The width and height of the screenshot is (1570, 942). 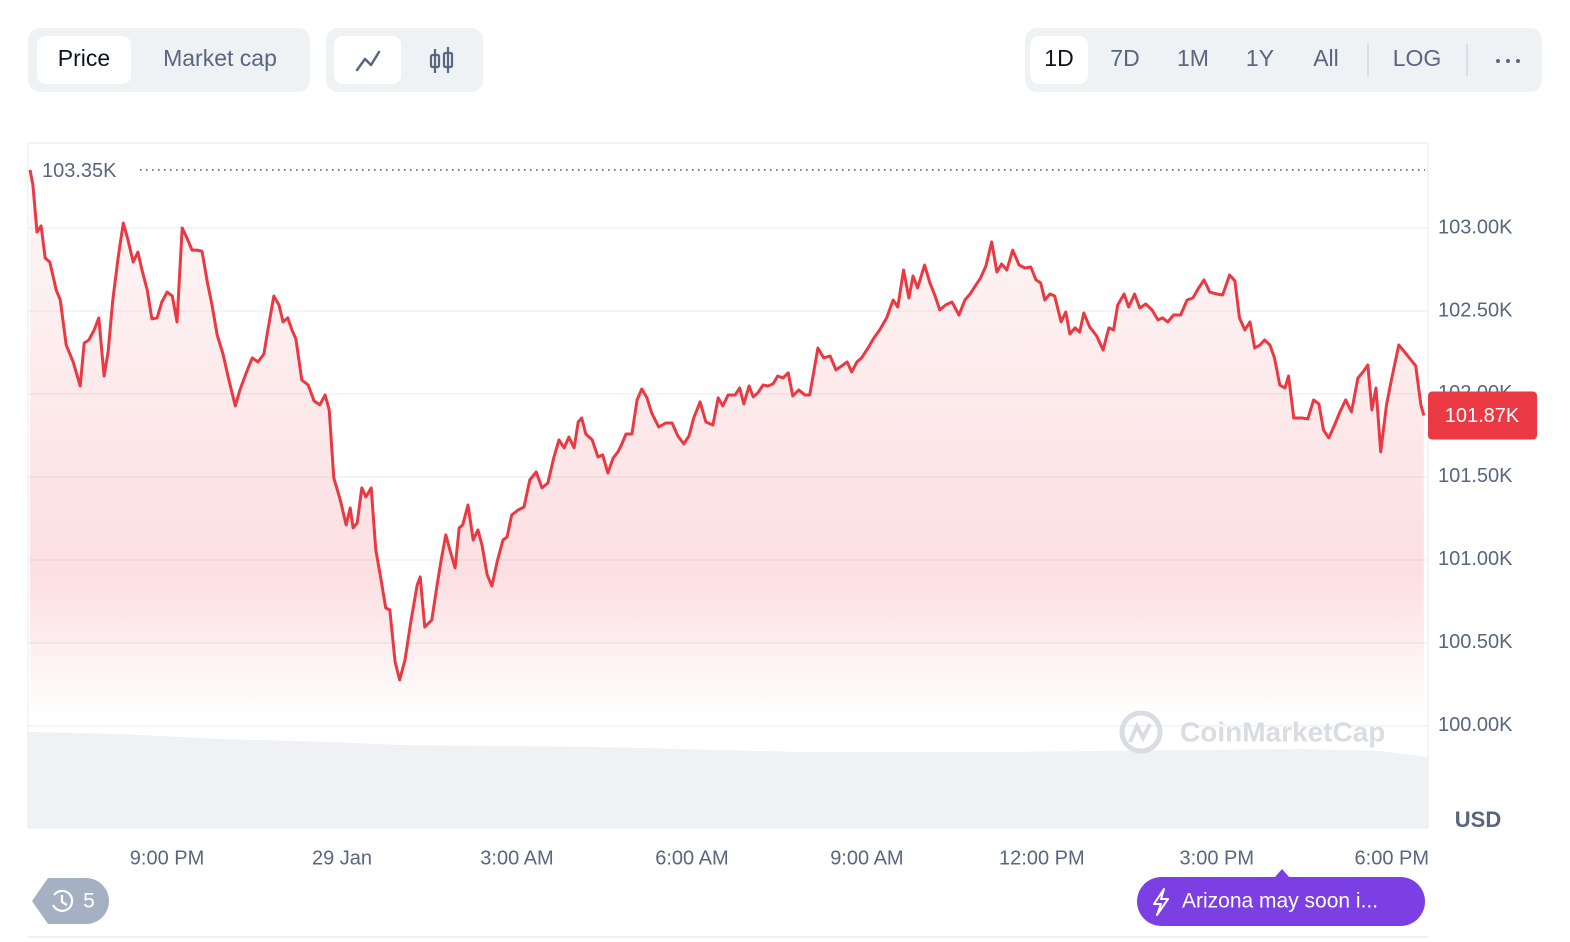 I want to click on candle-icon, so click(x=441, y=60).